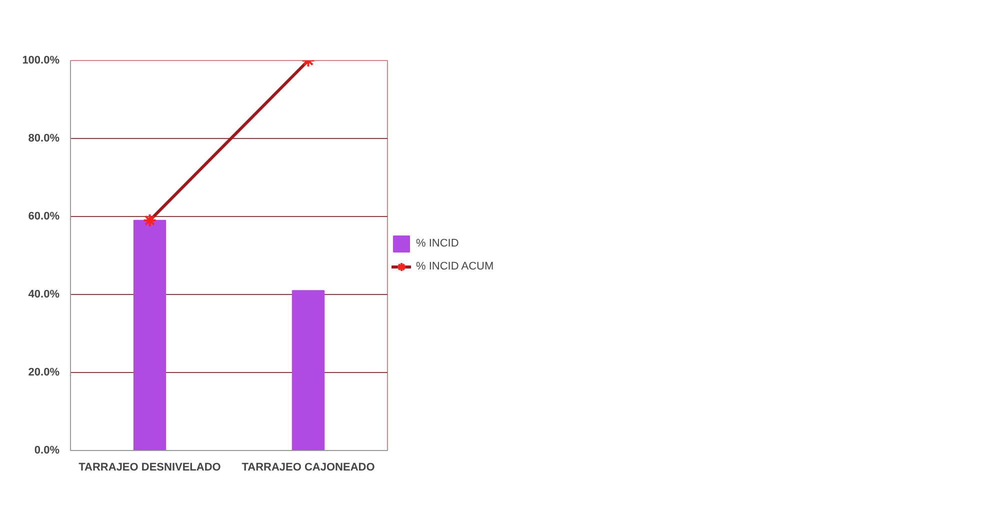  I want to click on y-tick-label: 40.0%, so click(44, 294).